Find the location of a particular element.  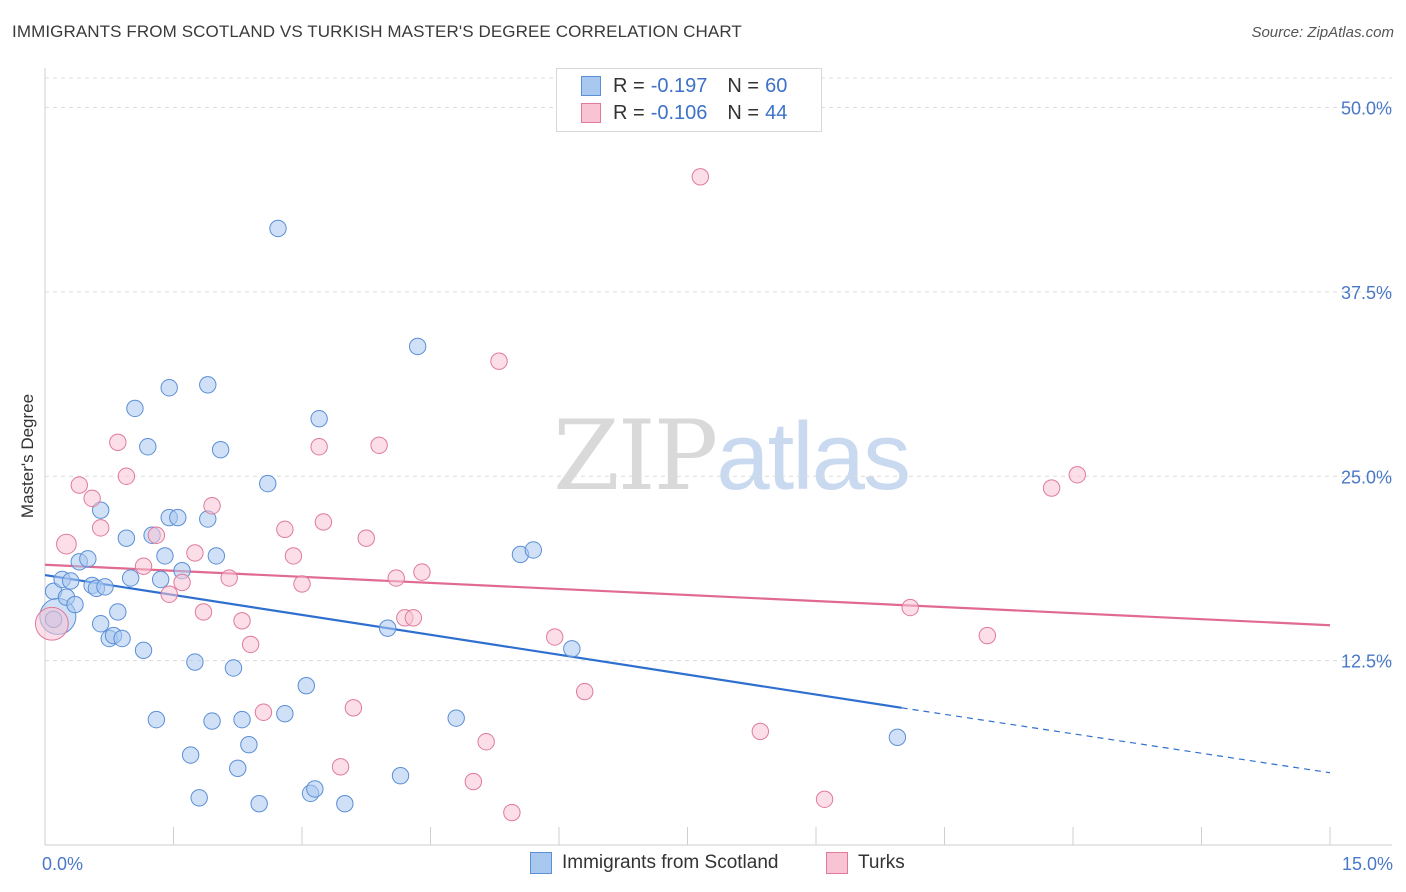

y-tick-label: 50.0% is located at coordinates (1366, 109).